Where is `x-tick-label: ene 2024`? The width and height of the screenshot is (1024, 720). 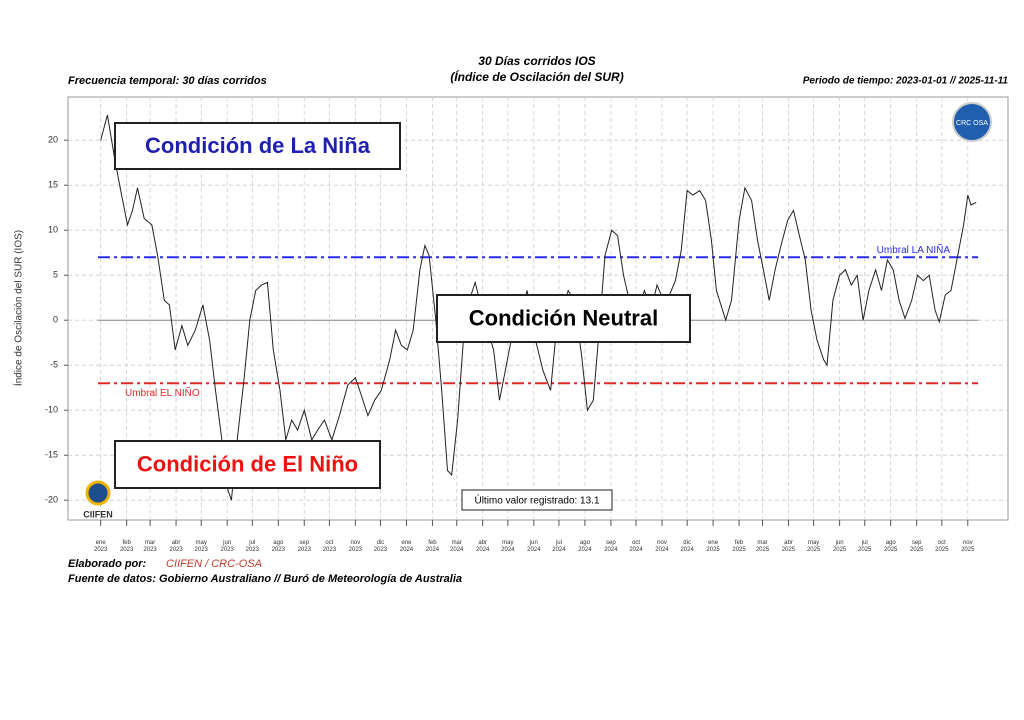
x-tick-label: ene 2024 is located at coordinates (406, 546).